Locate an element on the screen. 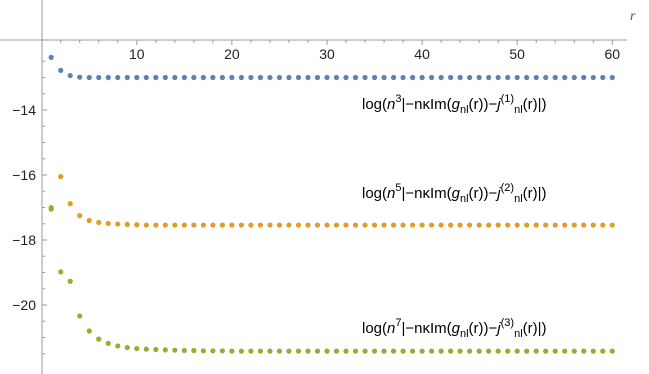 This screenshot has width=649, height=374. y-tick-label: −18 is located at coordinates (24, 240).